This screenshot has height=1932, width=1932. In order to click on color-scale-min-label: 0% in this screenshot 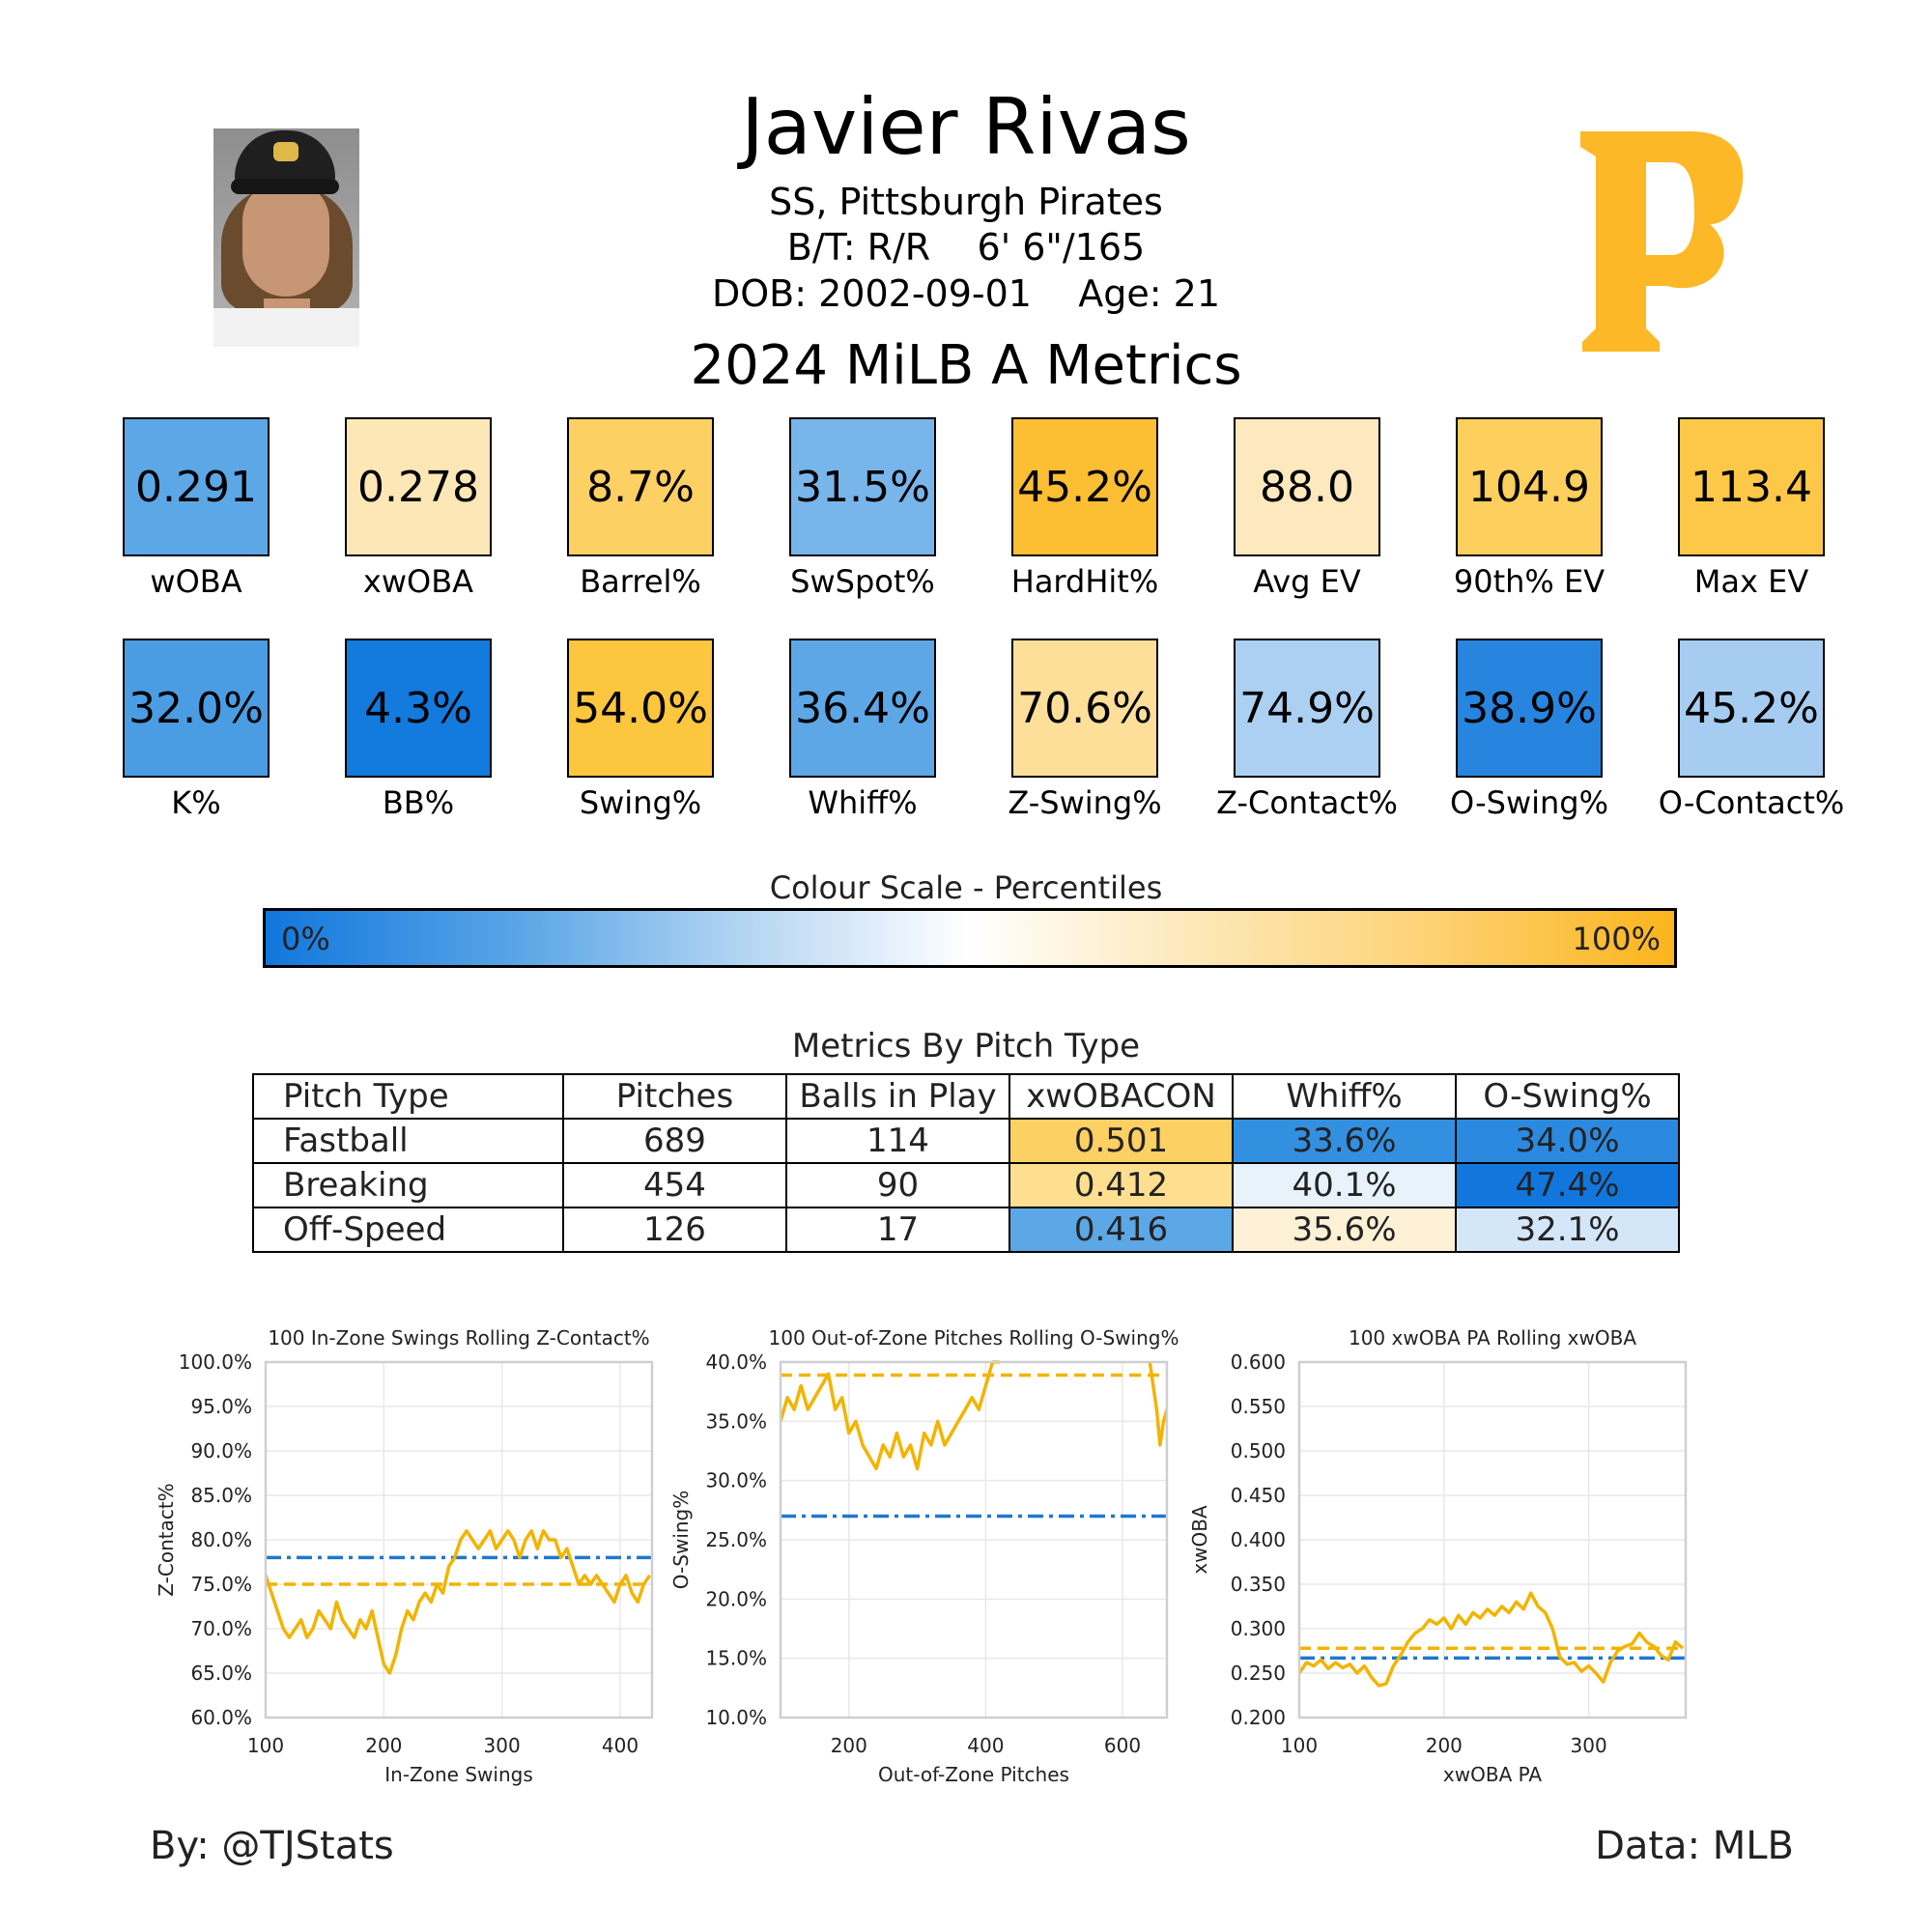, I will do `click(305, 939)`.